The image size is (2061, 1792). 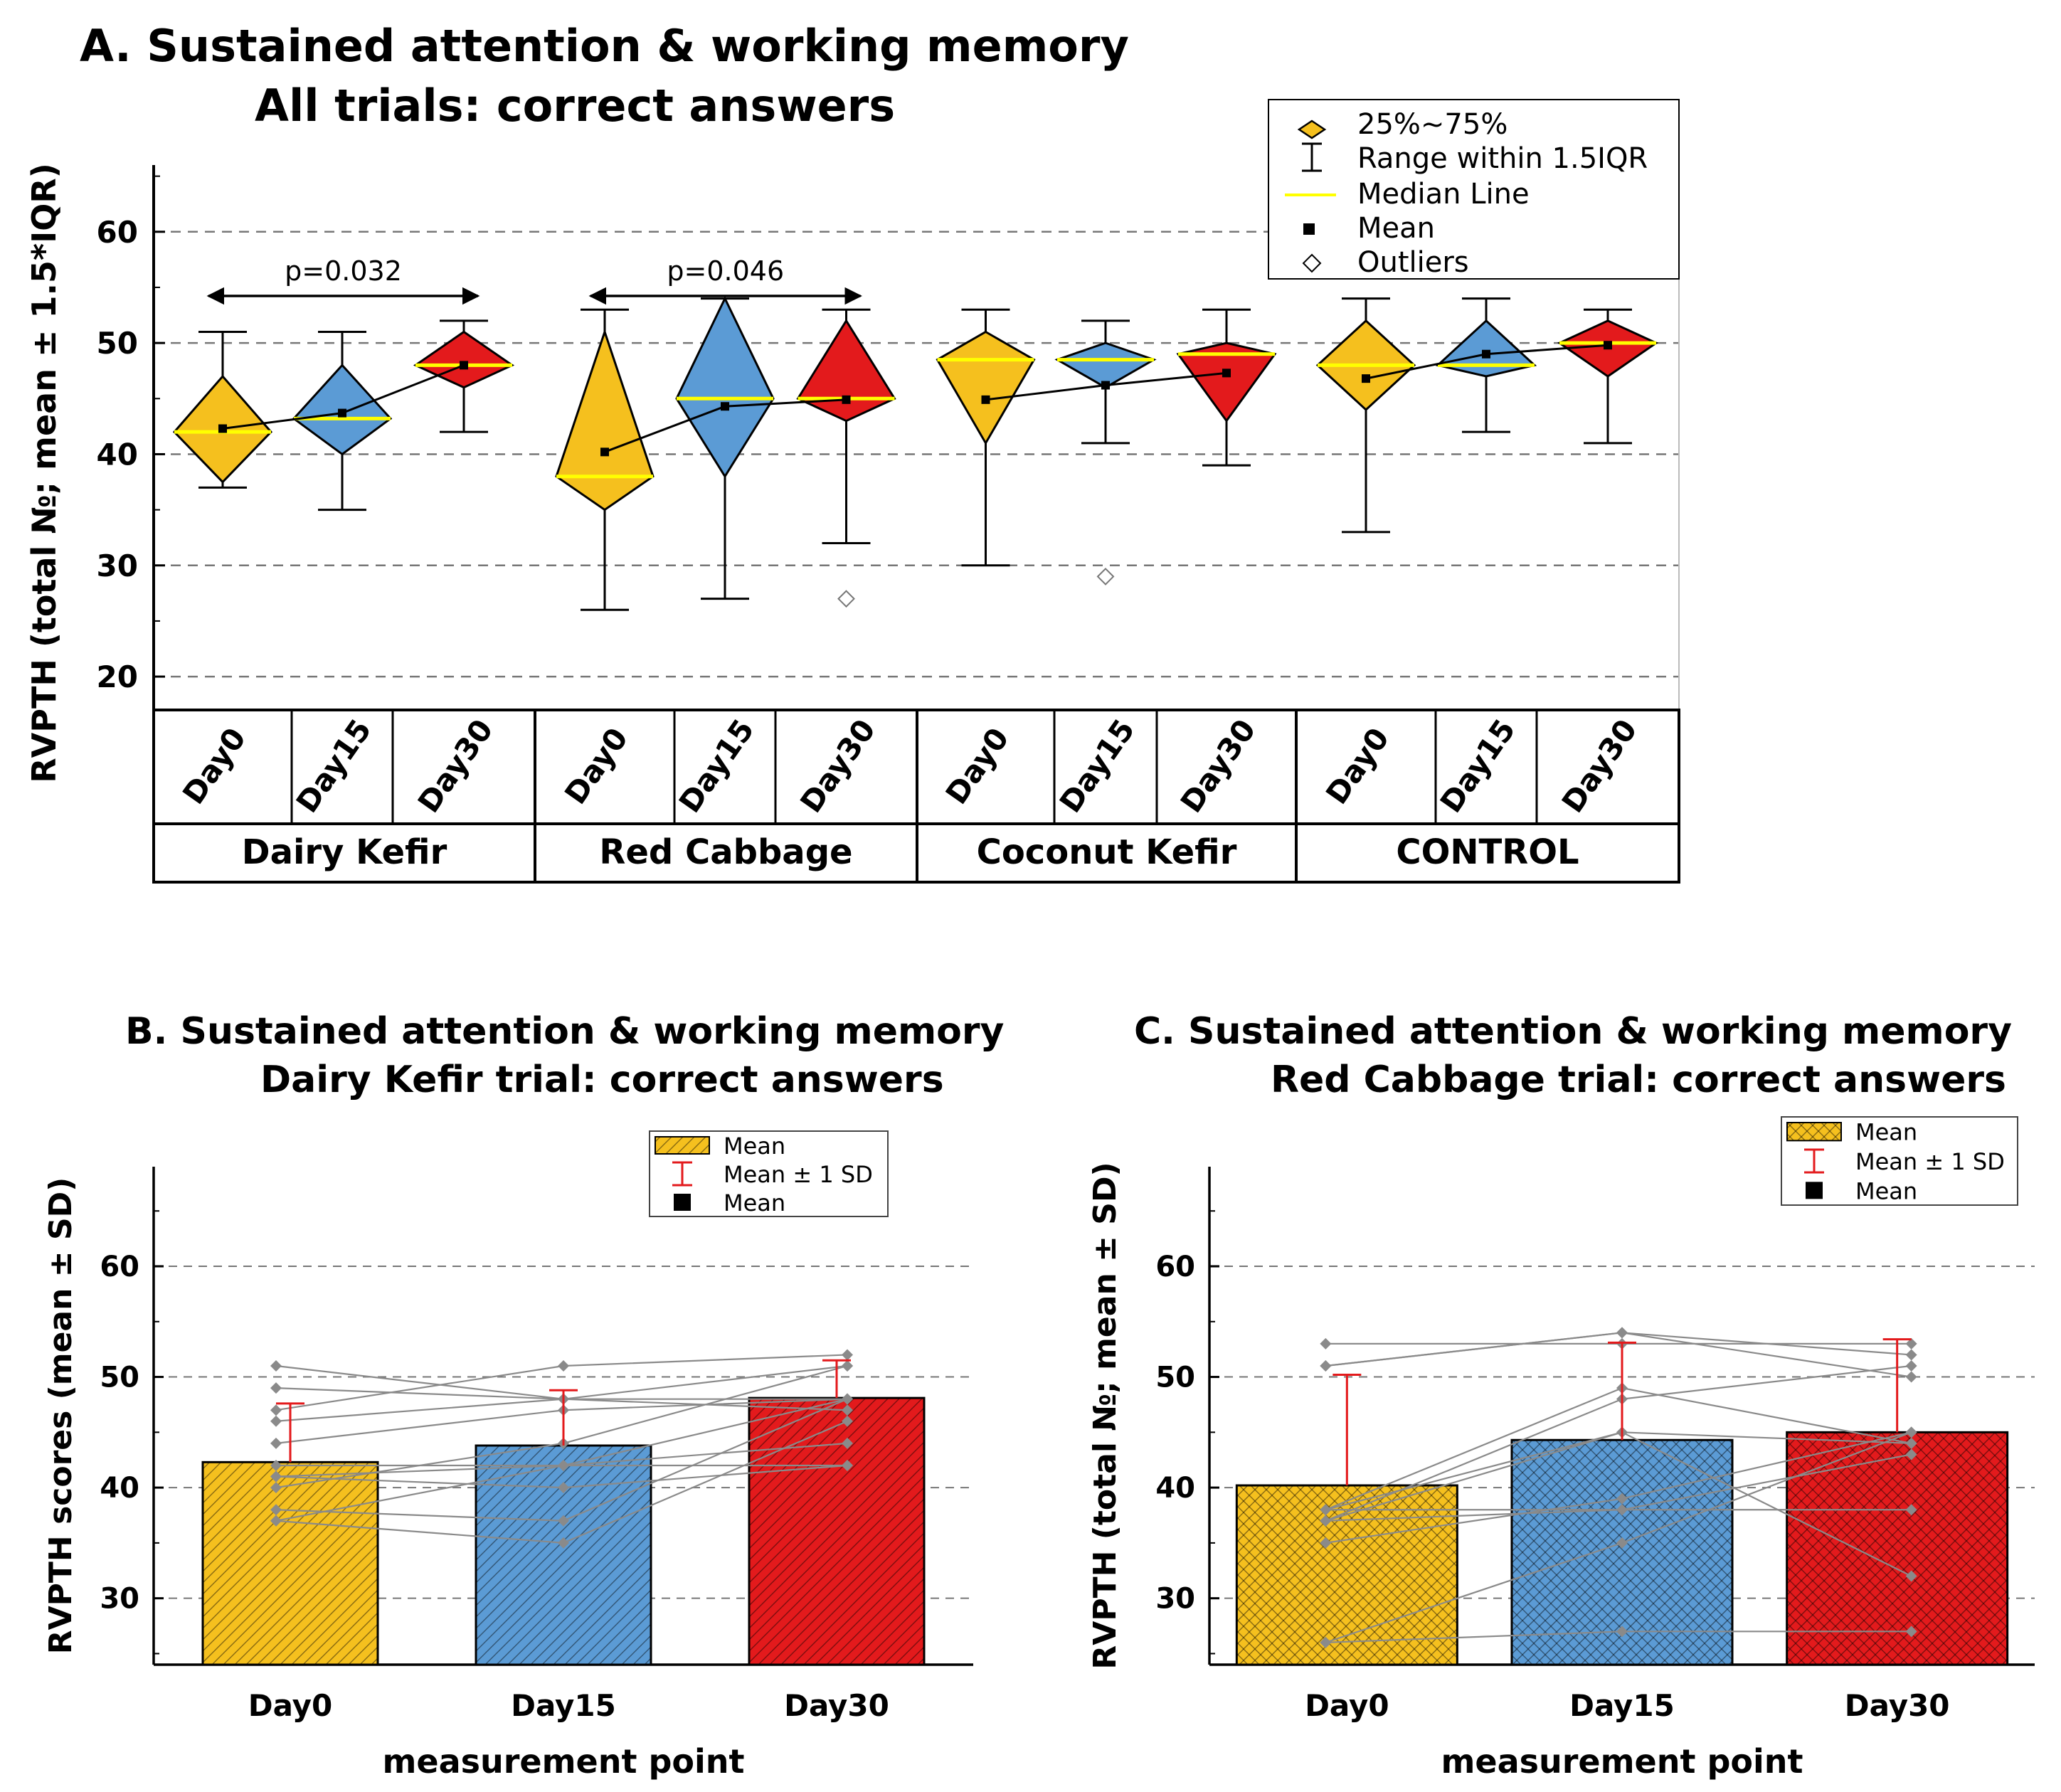 I want to click on bar, so click(x=837, y=1531).